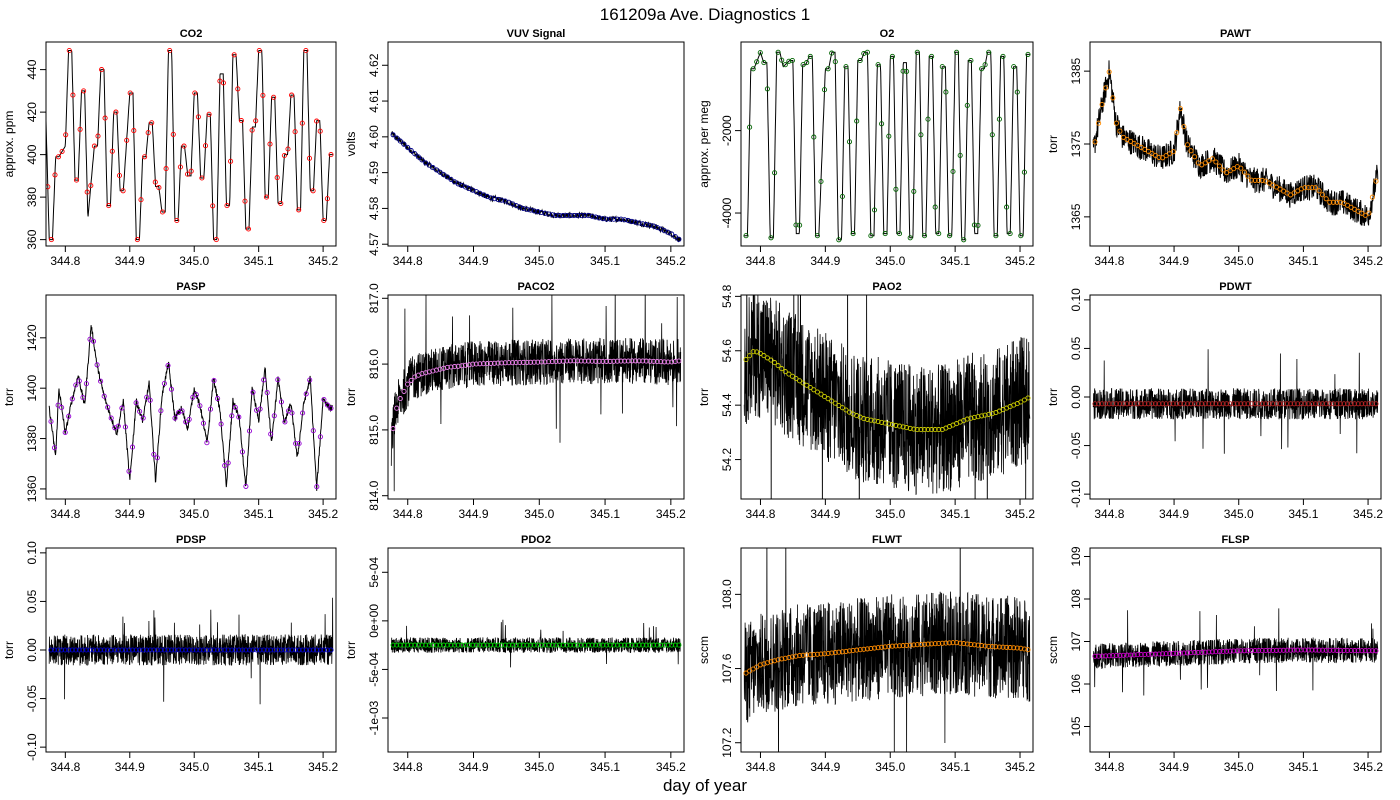  I want to click on y-tick-label: 380, so click(32, 197).